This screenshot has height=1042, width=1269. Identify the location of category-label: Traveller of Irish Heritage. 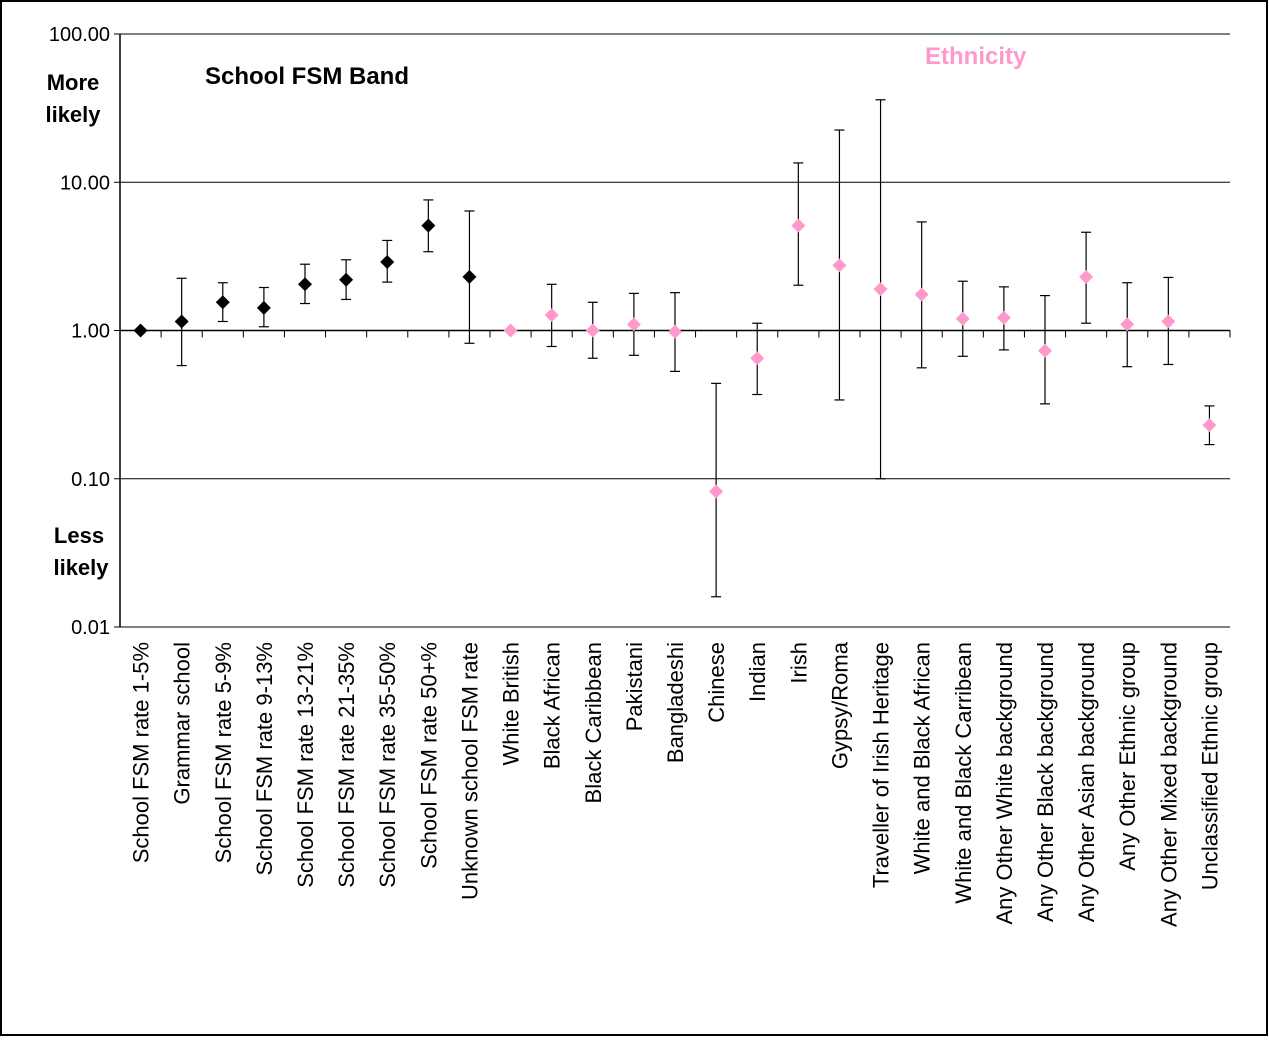
(881, 765).